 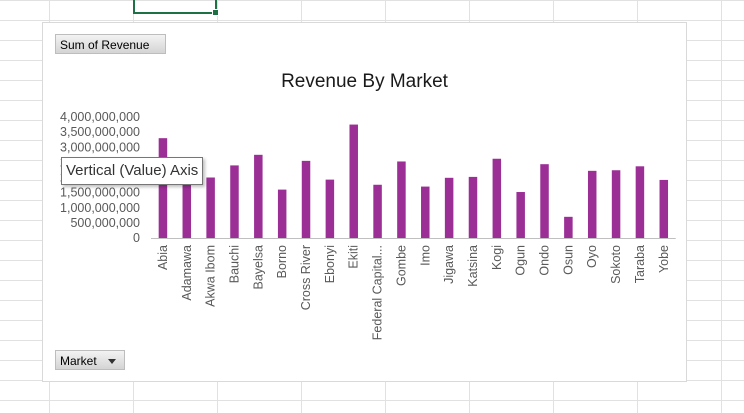 I want to click on value-axis-tick-label: 0, so click(x=136, y=238).